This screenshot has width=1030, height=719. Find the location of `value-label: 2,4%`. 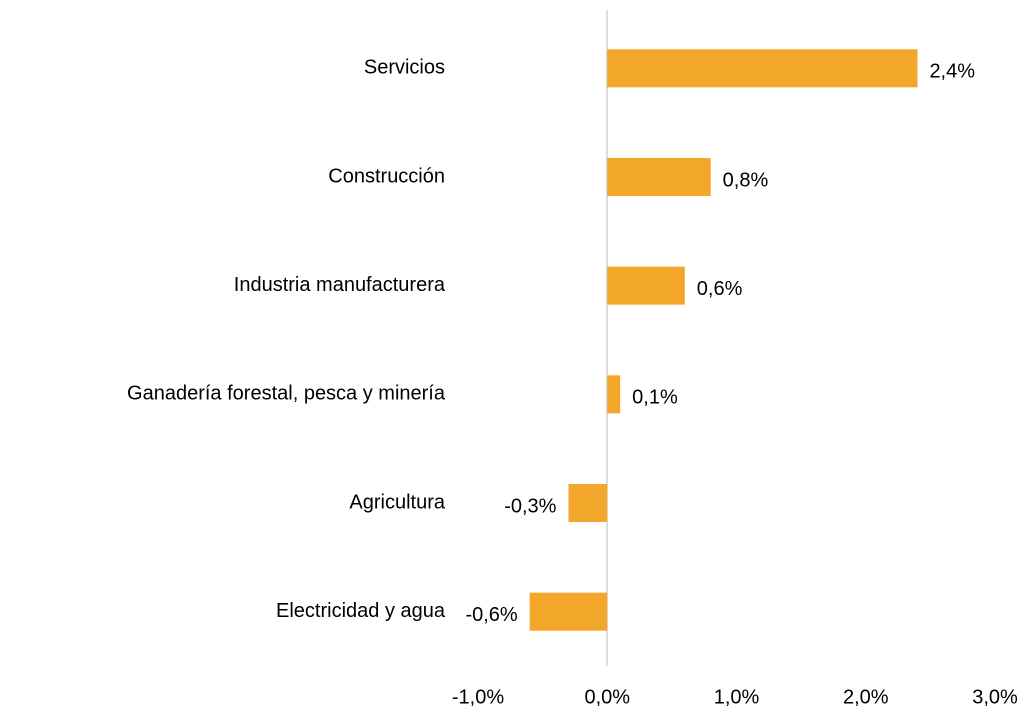

value-label: 2,4% is located at coordinates (952, 72).